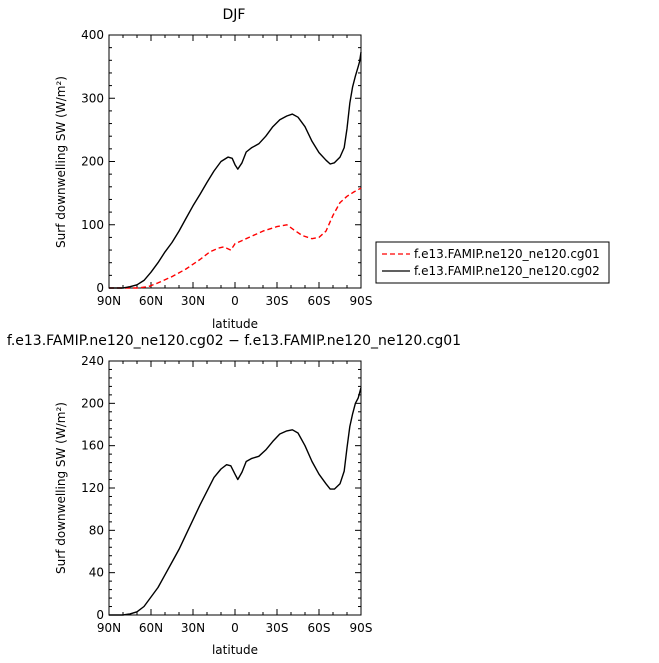 This screenshot has height=663, width=659. Describe the element at coordinates (193, 628) in the screenshot. I see `bottom-x-tick-label: 30N` at that location.